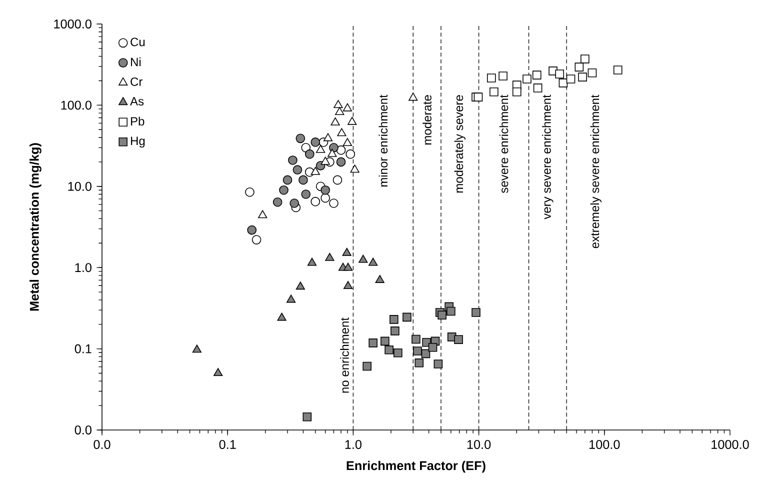 Image resolution: width=761 pixels, height=496 pixels. I want to click on ref-line-label: extremely severe enrichment, so click(596, 171).